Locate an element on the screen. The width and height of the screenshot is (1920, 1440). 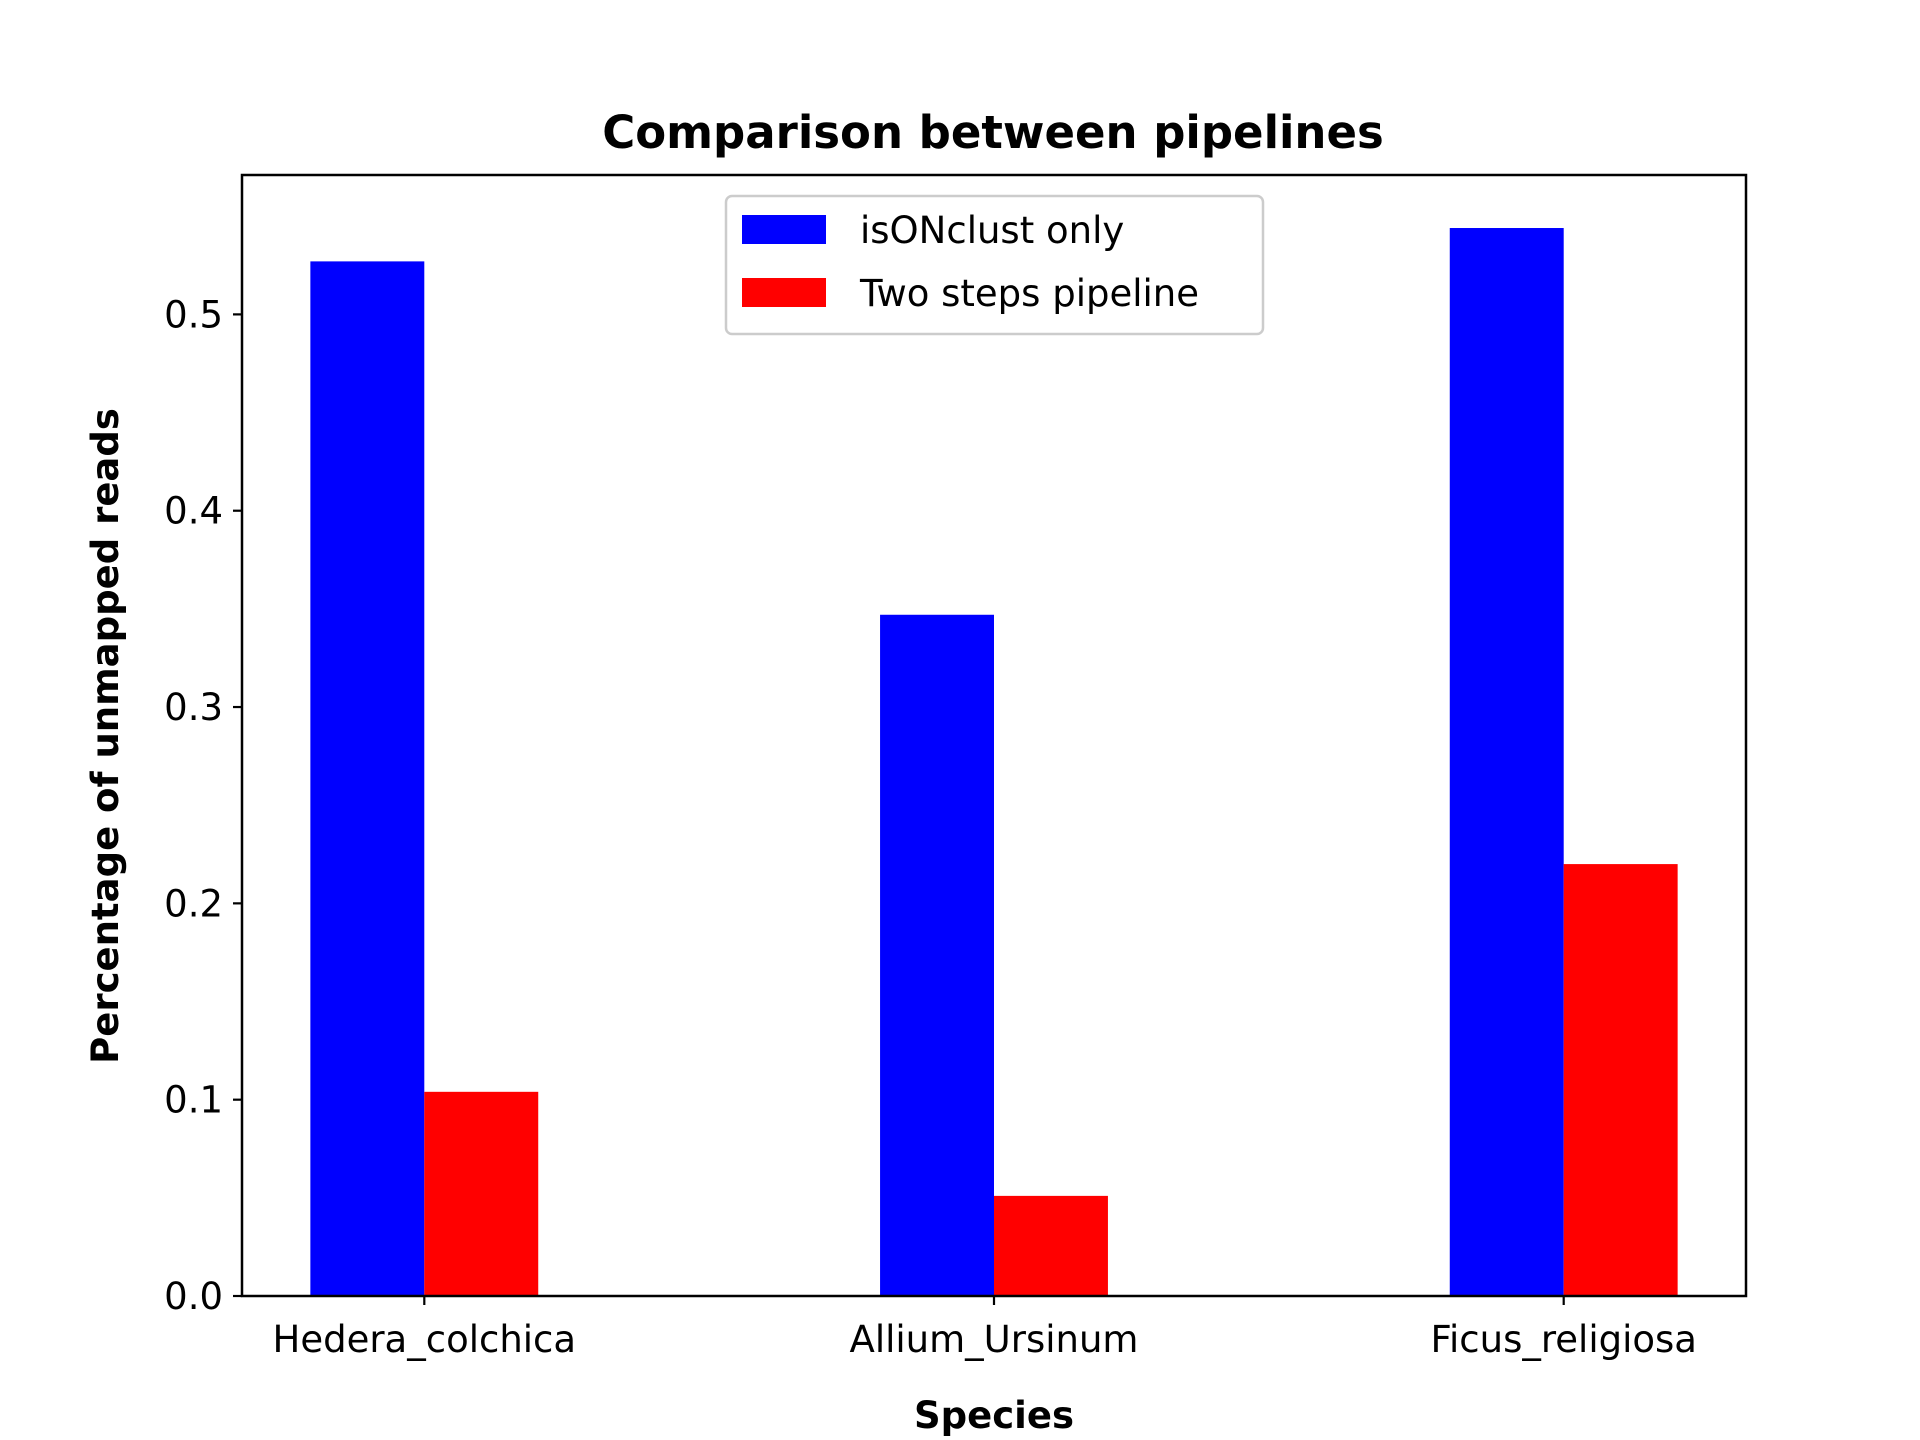
x-tick-label: Ficus_religiosa is located at coordinates (1563, 1339).